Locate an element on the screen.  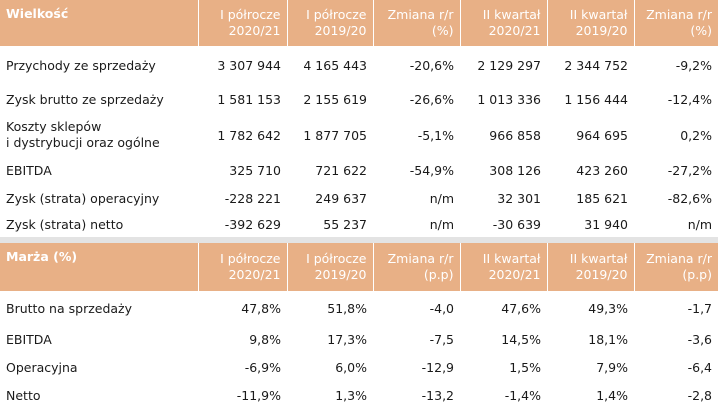
row-label: Zysk (strata) operacyjny is located at coordinates (83, 198).